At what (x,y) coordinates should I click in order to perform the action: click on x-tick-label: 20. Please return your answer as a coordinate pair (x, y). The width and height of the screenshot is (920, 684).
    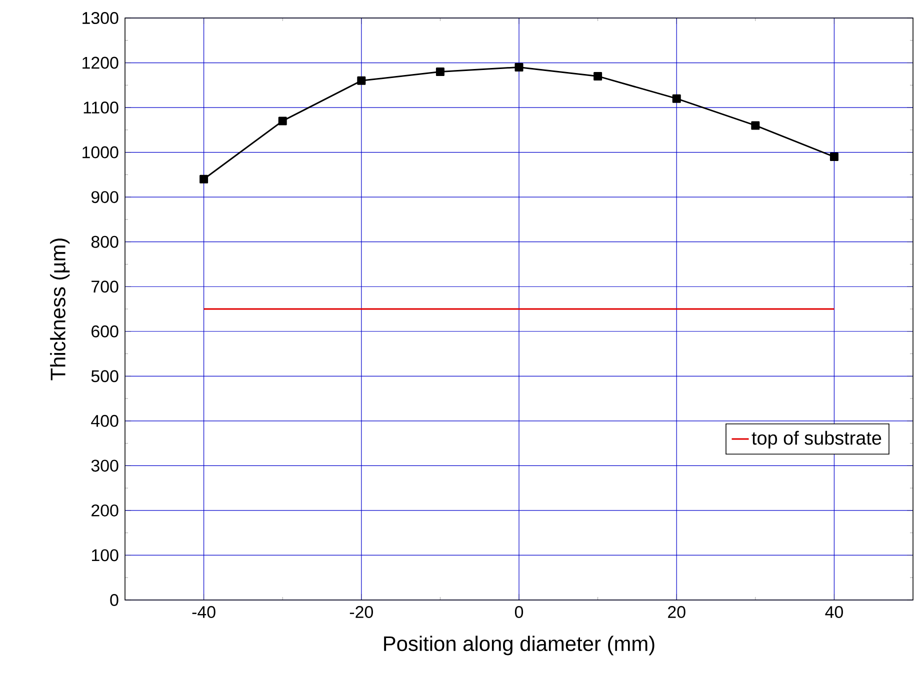
    Looking at the image, I should click on (677, 612).